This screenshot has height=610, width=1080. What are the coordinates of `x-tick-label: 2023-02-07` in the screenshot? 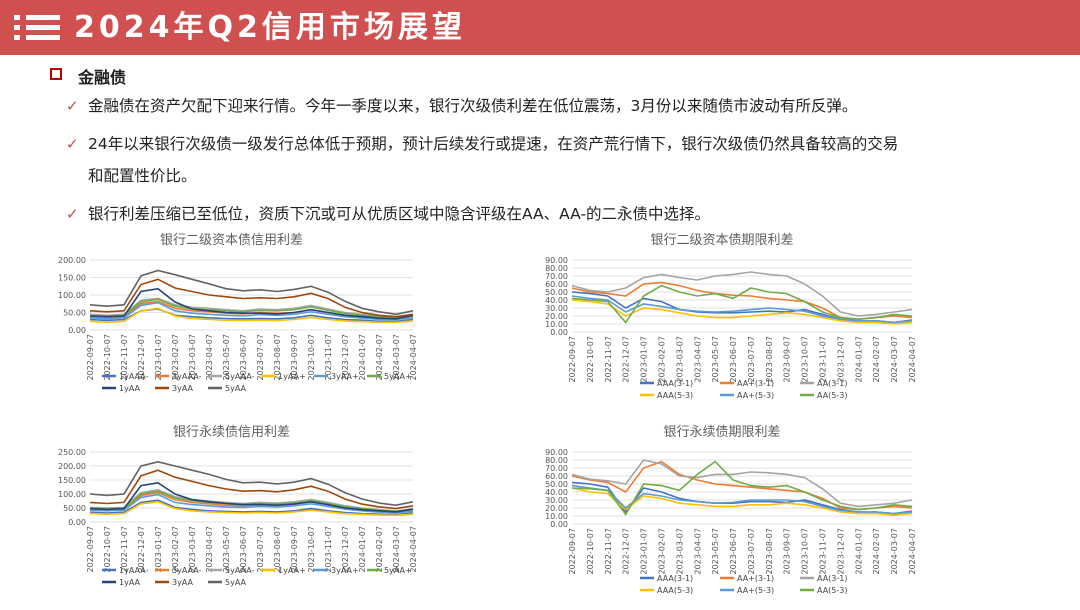 It's located at (661, 551).